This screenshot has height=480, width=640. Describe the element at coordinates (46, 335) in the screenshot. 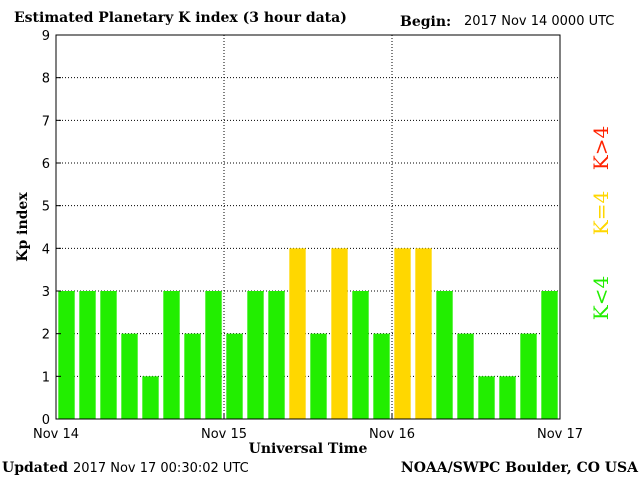

I see `y-tick-label: 2` at that location.